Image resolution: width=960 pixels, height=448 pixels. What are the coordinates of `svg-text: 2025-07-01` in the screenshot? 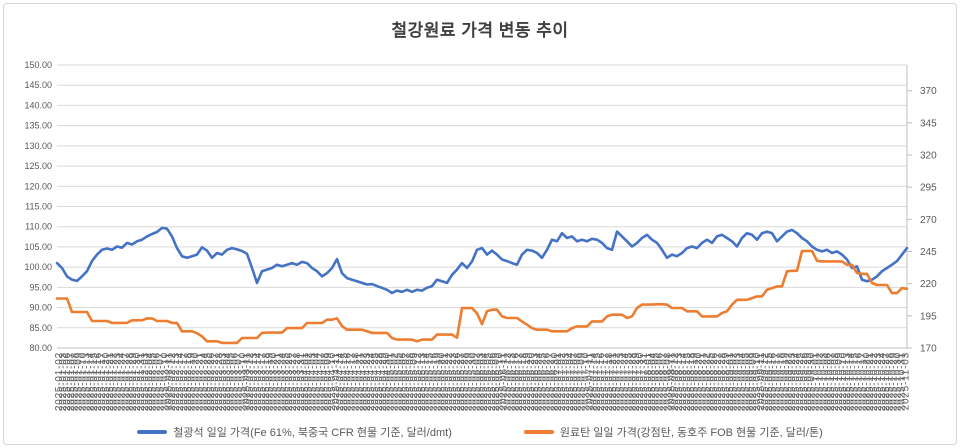 It's located at (558, 381).